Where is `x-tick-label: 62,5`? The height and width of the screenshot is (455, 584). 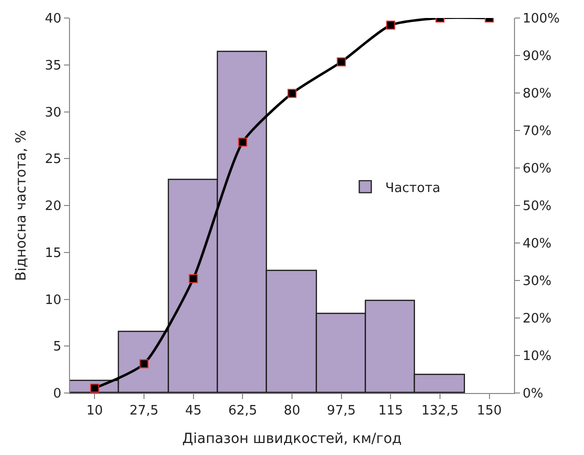 x-tick-label: 62,5 is located at coordinates (243, 411).